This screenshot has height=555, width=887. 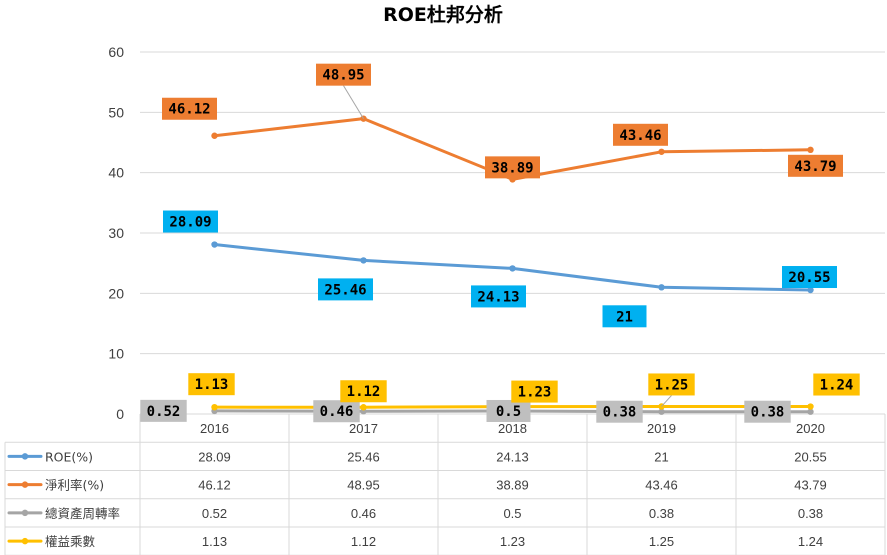 I want to click on table-cell-value: 28.09, so click(x=214, y=456).